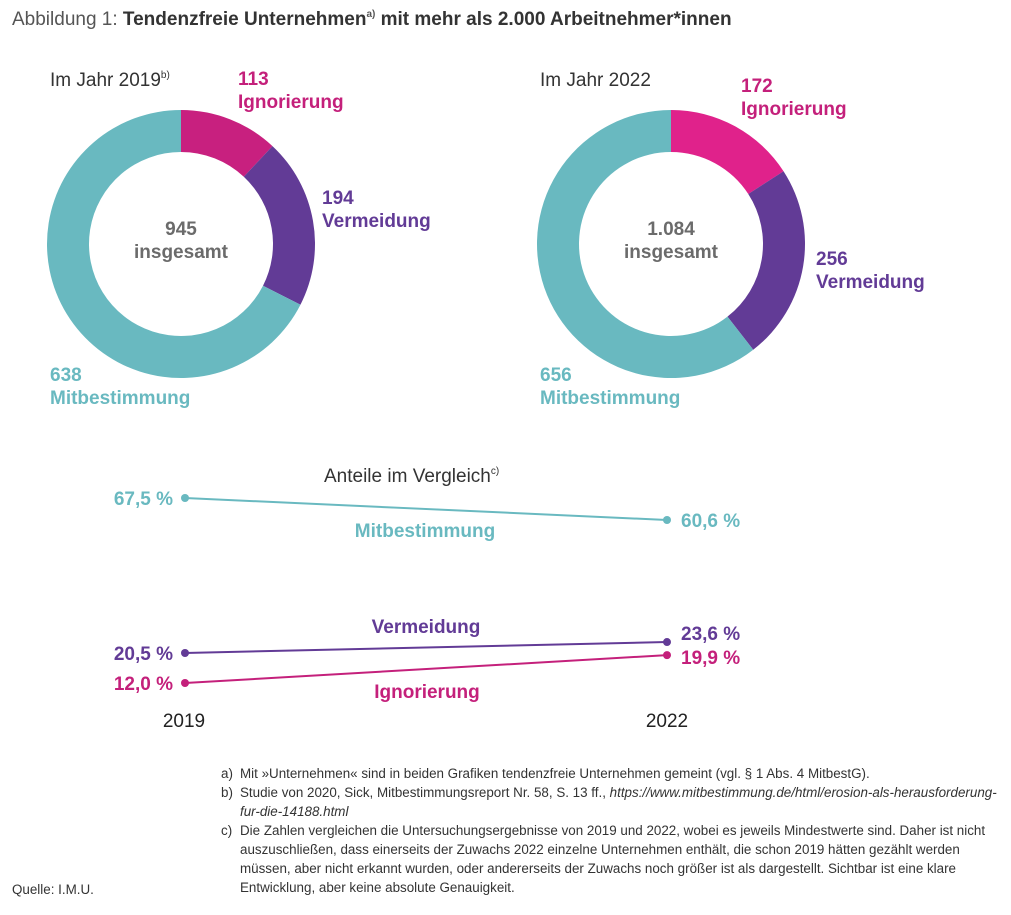 Image resolution: width=1011 pixels, height=915 pixels. I want to click on donut-2022-title: Im Jahr 2022, so click(595, 80).